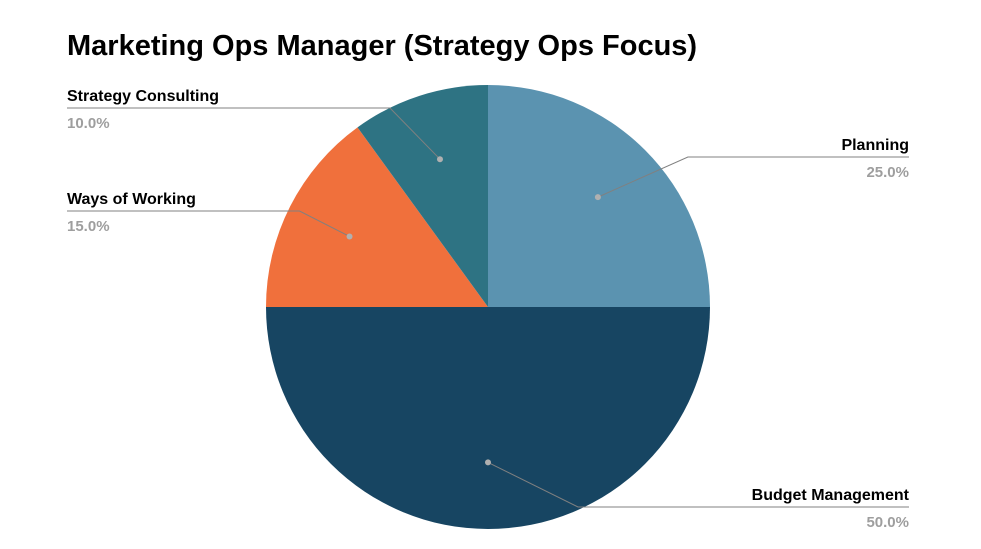 This screenshot has height=549, width=981. Describe the element at coordinates (887, 522) in the screenshot. I see `slice-value-label-budget-management: 50.0%` at that location.